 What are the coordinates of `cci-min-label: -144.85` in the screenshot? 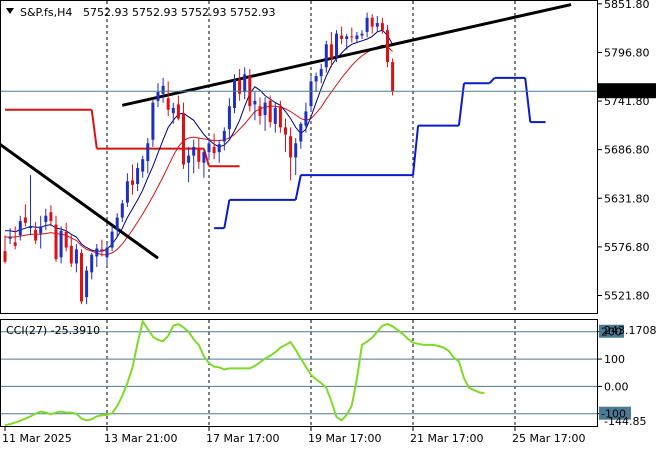 It's located at (625, 421).